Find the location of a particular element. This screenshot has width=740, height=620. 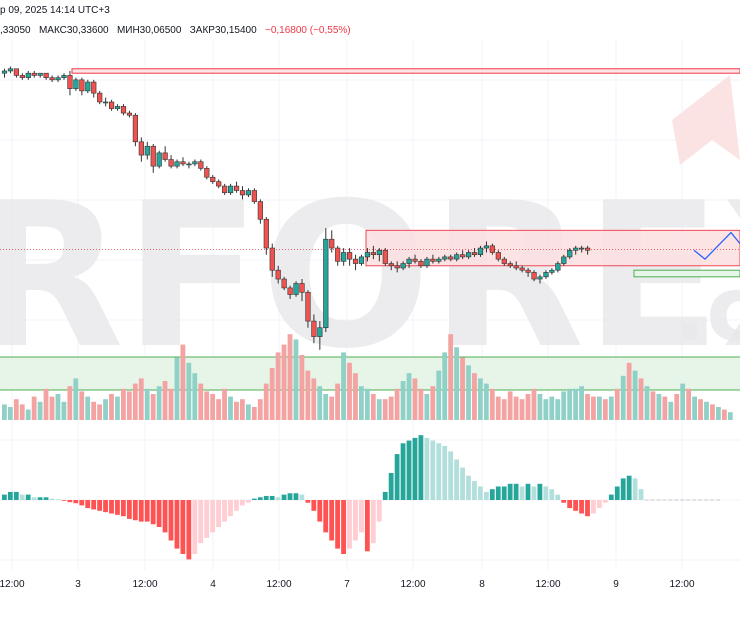

volume-zone-fill is located at coordinates (370, 373).